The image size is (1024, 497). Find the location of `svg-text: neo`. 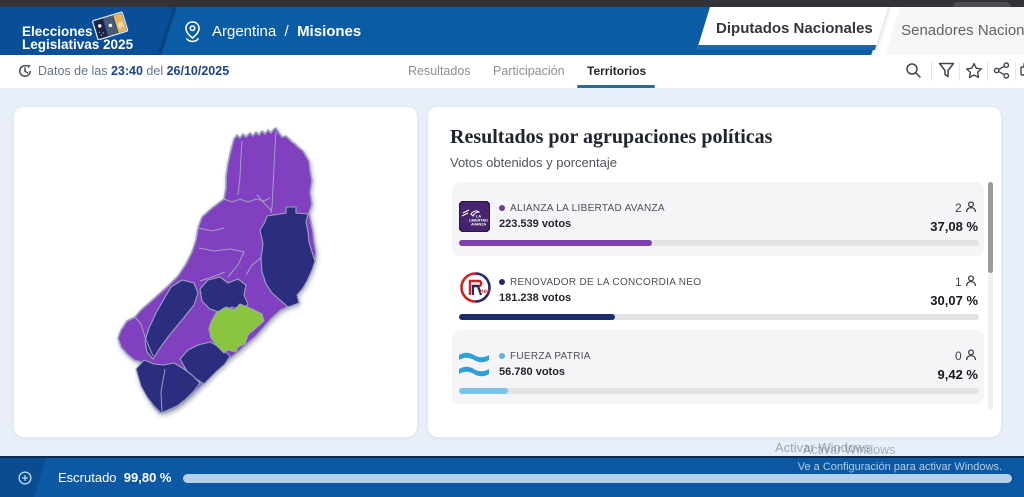

svg-text: neo is located at coordinates (485, 292).